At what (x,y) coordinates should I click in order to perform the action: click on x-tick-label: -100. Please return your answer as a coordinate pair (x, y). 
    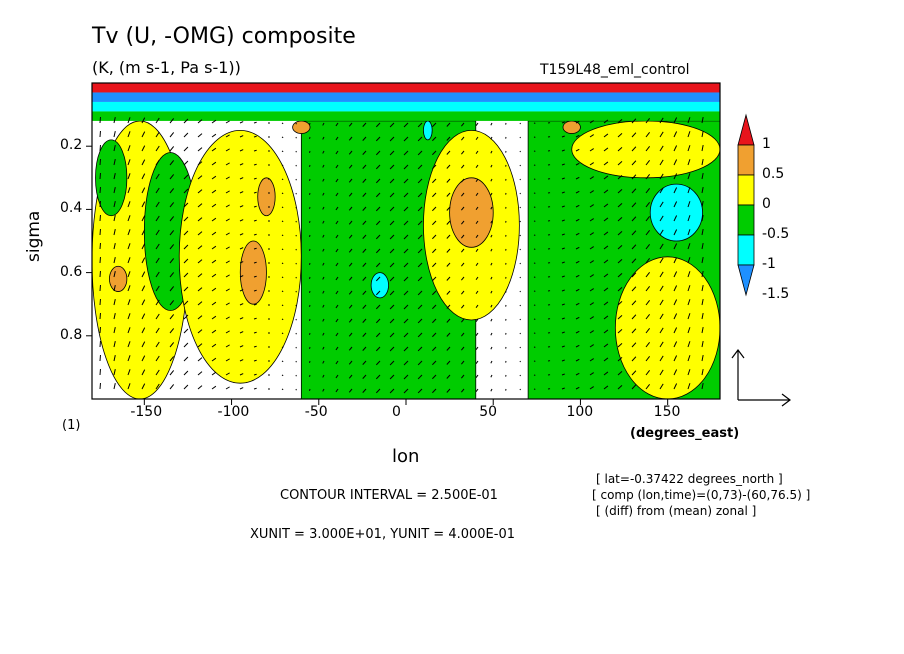
    Looking at the image, I should click on (233, 412).